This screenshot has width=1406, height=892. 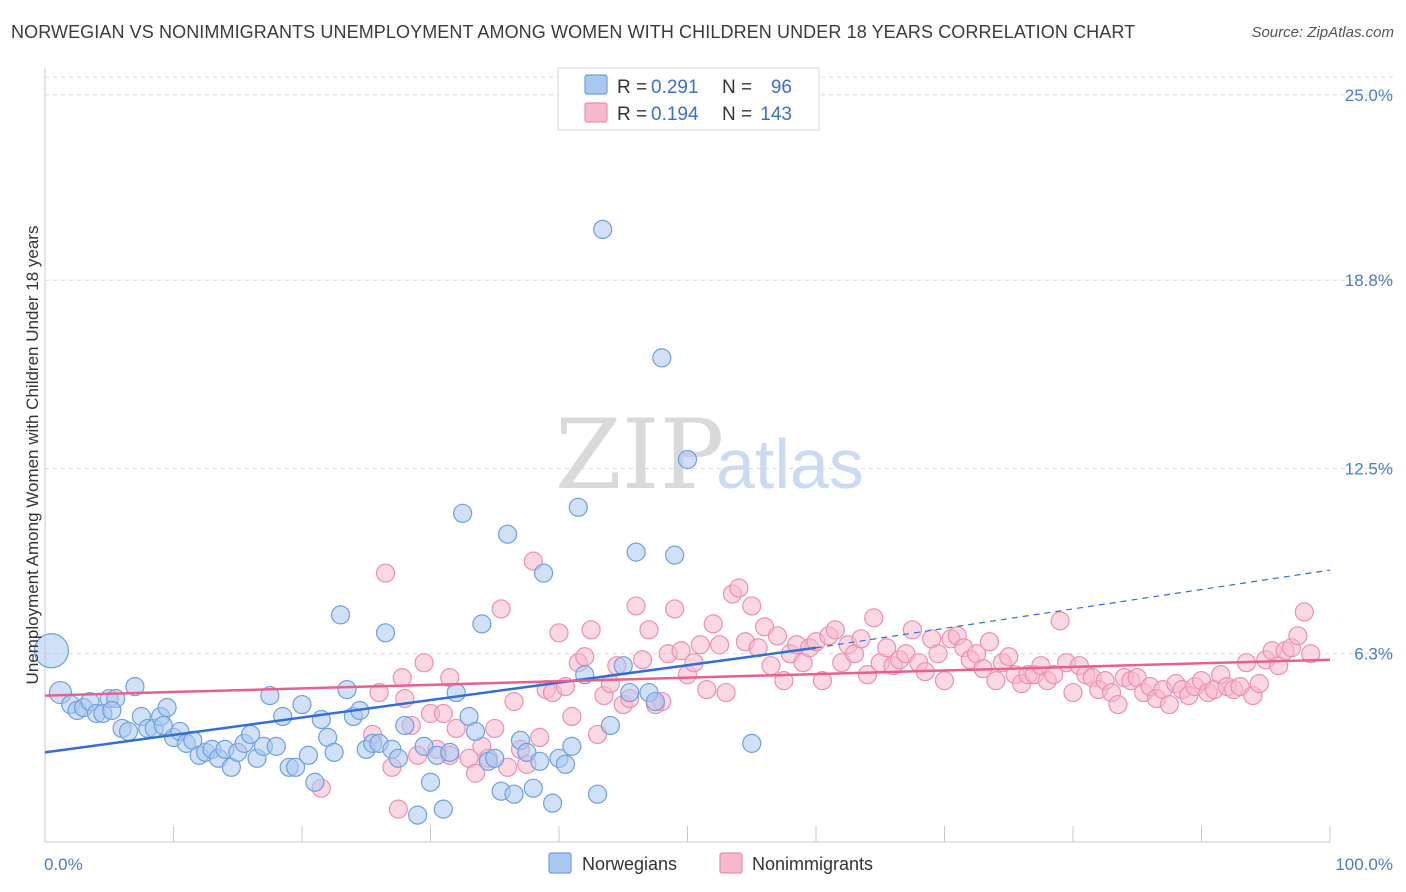 I want to click on legend-n-value-2: 143, so click(x=776, y=114).